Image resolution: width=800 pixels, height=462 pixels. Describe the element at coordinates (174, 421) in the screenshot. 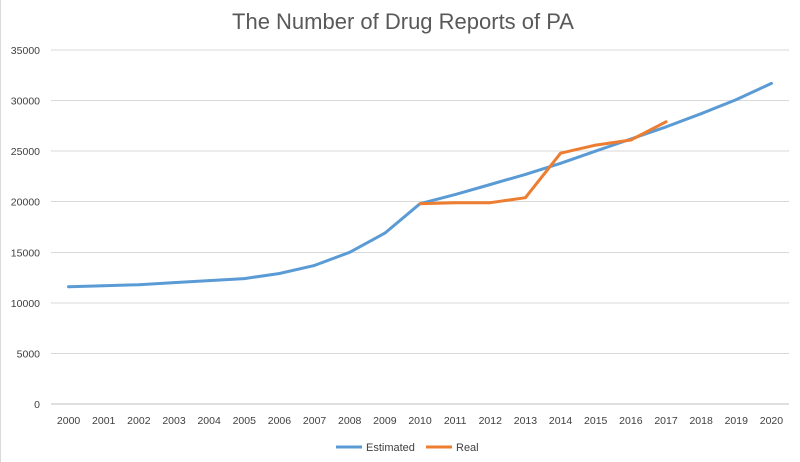

I see `x-tick-label: 2003` at that location.